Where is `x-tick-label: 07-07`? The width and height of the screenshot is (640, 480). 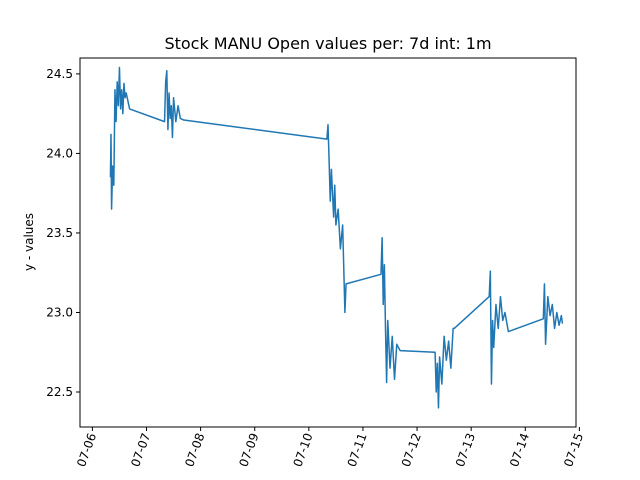 x-tick-label: 07-07 is located at coordinates (140, 450).